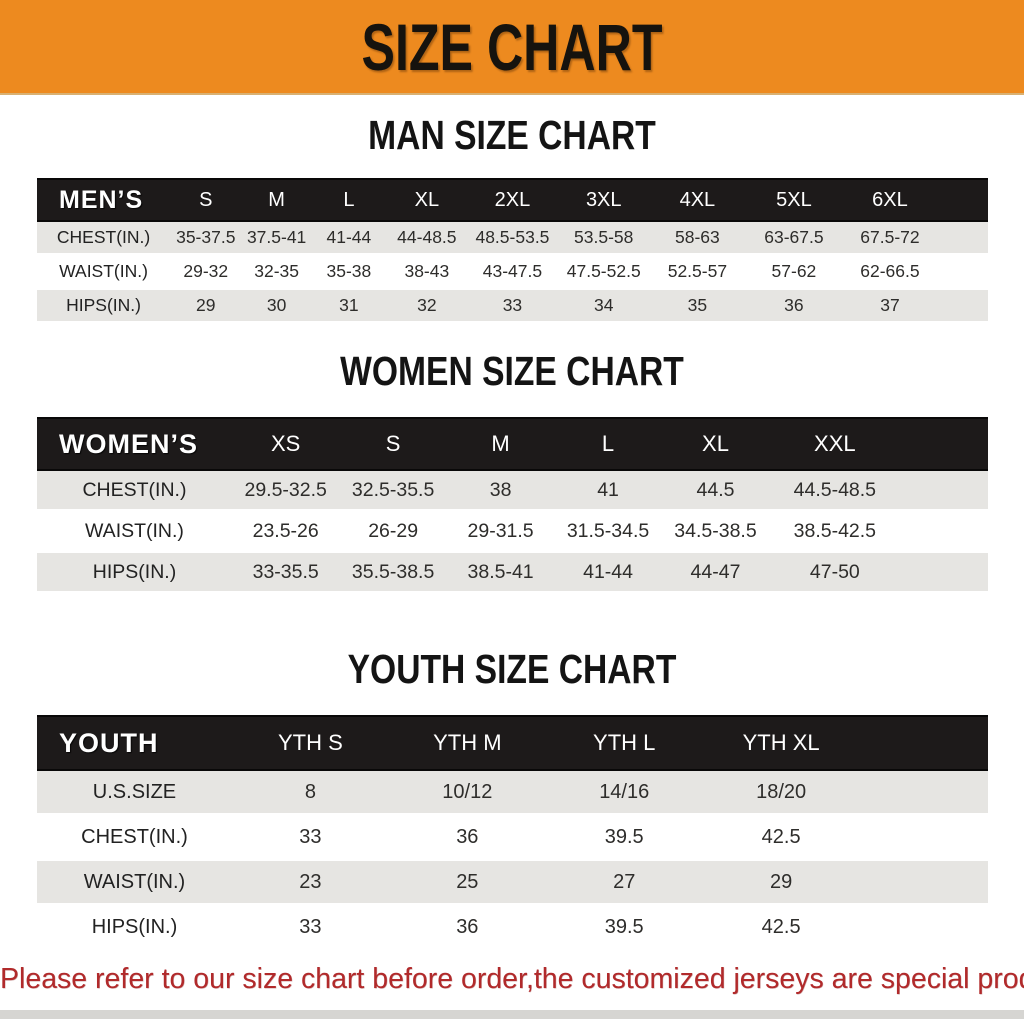  Describe the element at coordinates (500, 573) in the screenshot. I see `size-value-cell: 38.5-41` at that location.